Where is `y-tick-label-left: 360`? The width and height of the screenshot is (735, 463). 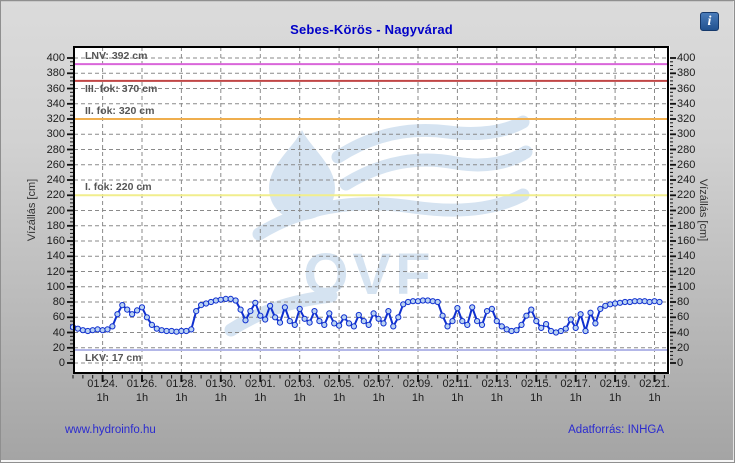 y-tick-label-left: 360 is located at coordinates (55, 88).